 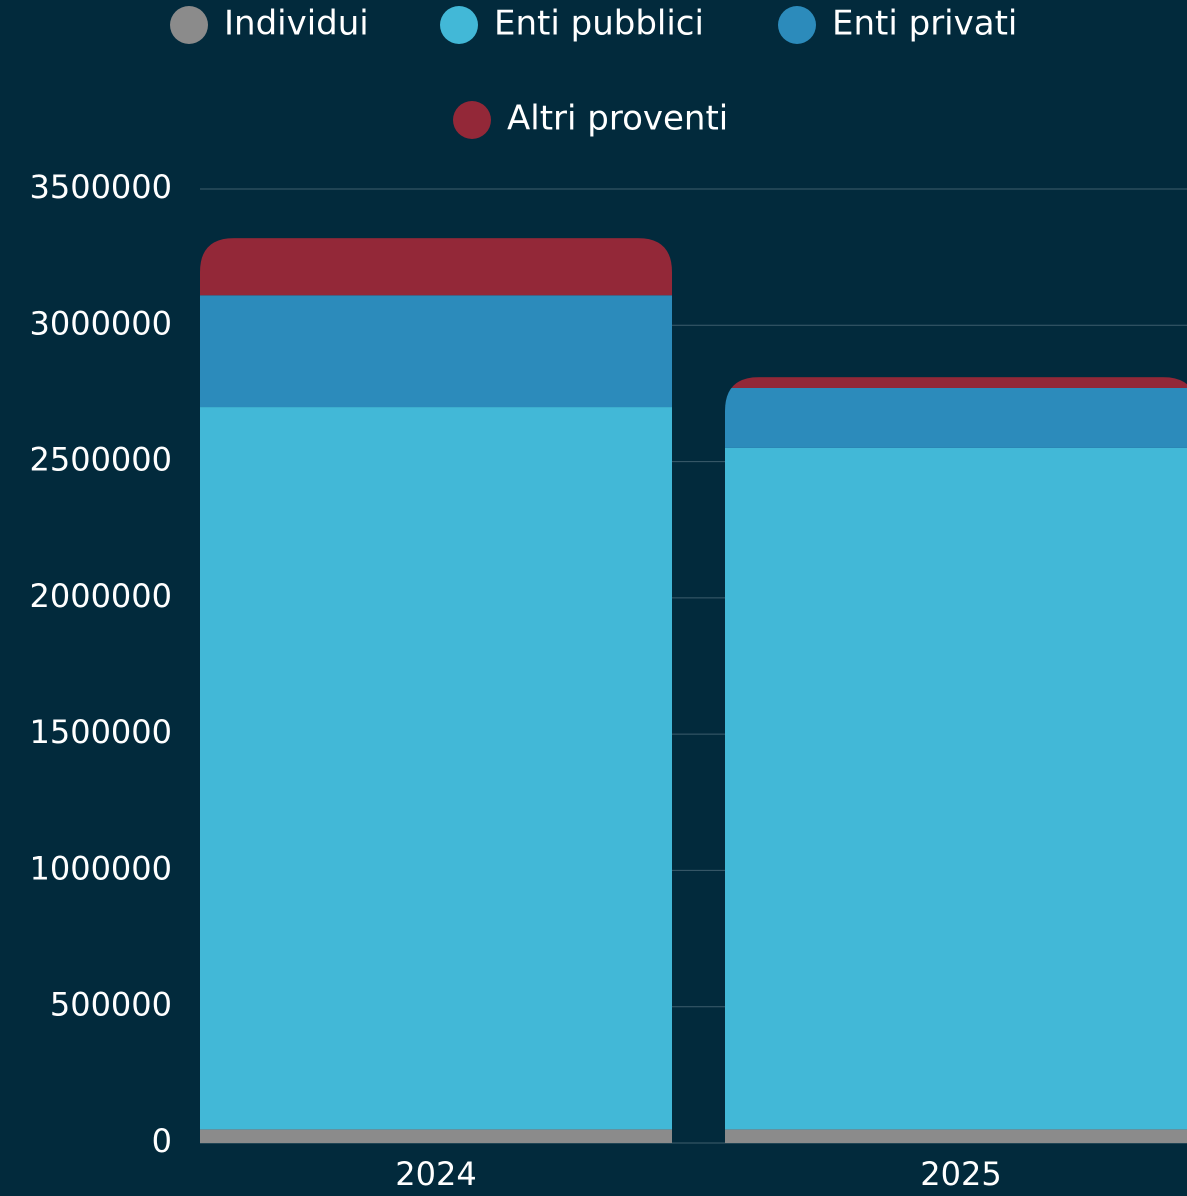 I want to click on legend-label: Enti privati, so click(x=924, y=24).